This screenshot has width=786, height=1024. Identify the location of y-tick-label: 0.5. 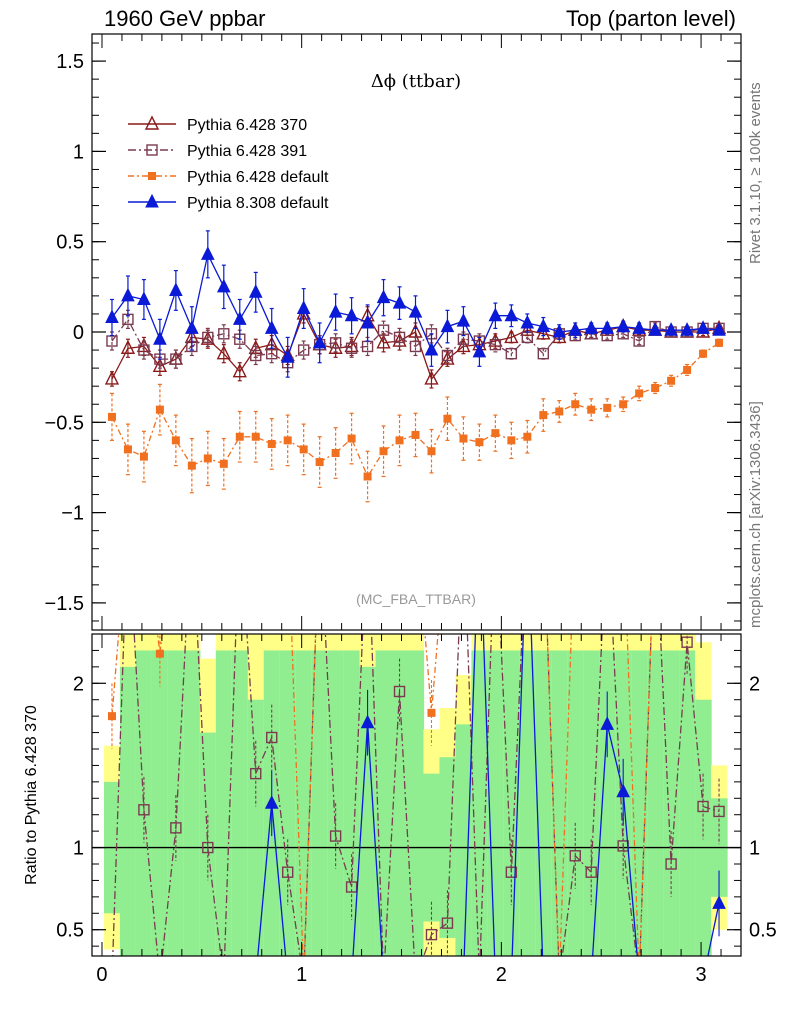
(70, 243).